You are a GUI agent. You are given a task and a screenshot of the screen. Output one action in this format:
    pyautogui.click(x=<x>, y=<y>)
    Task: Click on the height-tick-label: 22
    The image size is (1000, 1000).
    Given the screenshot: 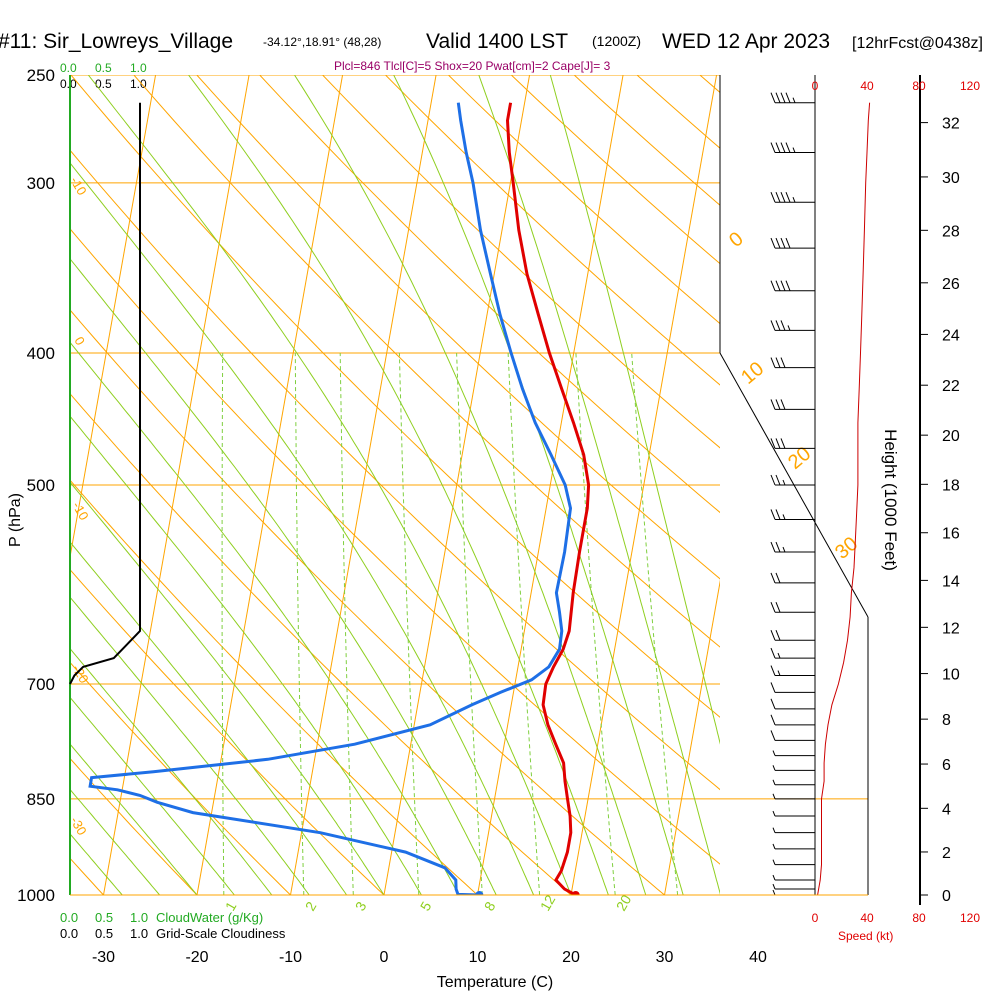 What is the action you would take?
    pyautogui.click(x=951, y=386)
    